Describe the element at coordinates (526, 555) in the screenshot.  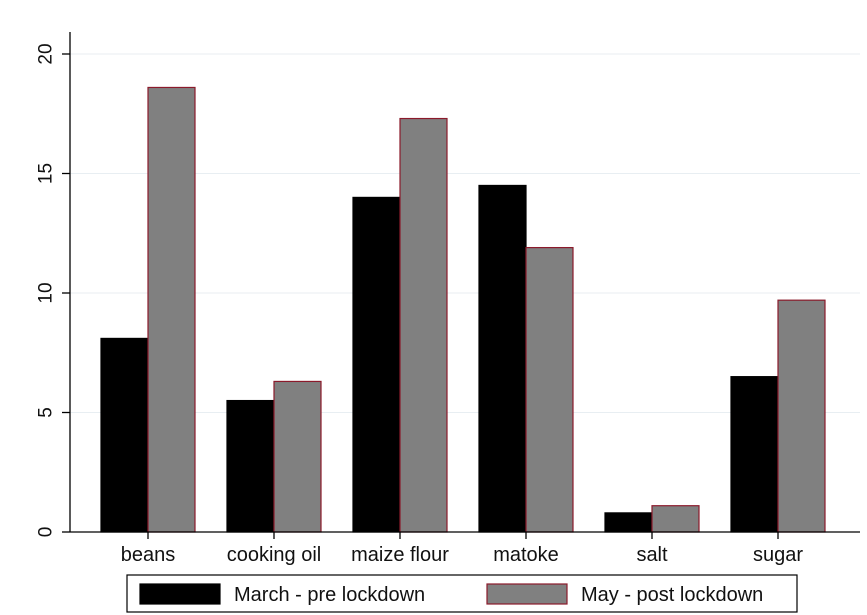
I see `x-category-label: matoke` at that location.